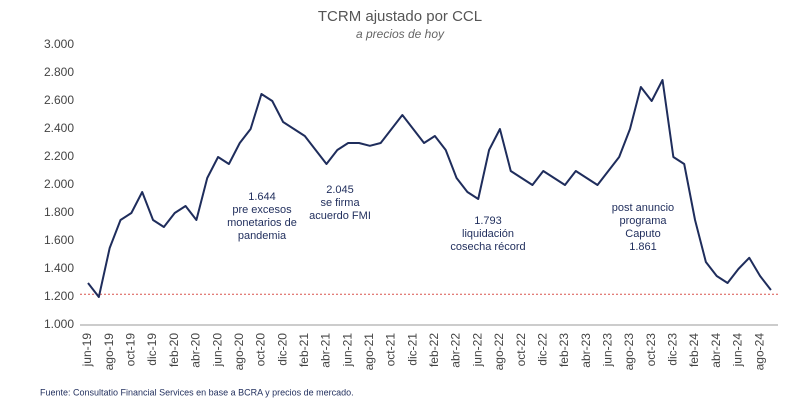 The width and height of the screenshot is (800, 405). Describe the element at coordinates (326, 350) in the screenshot. I see `x-tick-label: abr-21` at that location.